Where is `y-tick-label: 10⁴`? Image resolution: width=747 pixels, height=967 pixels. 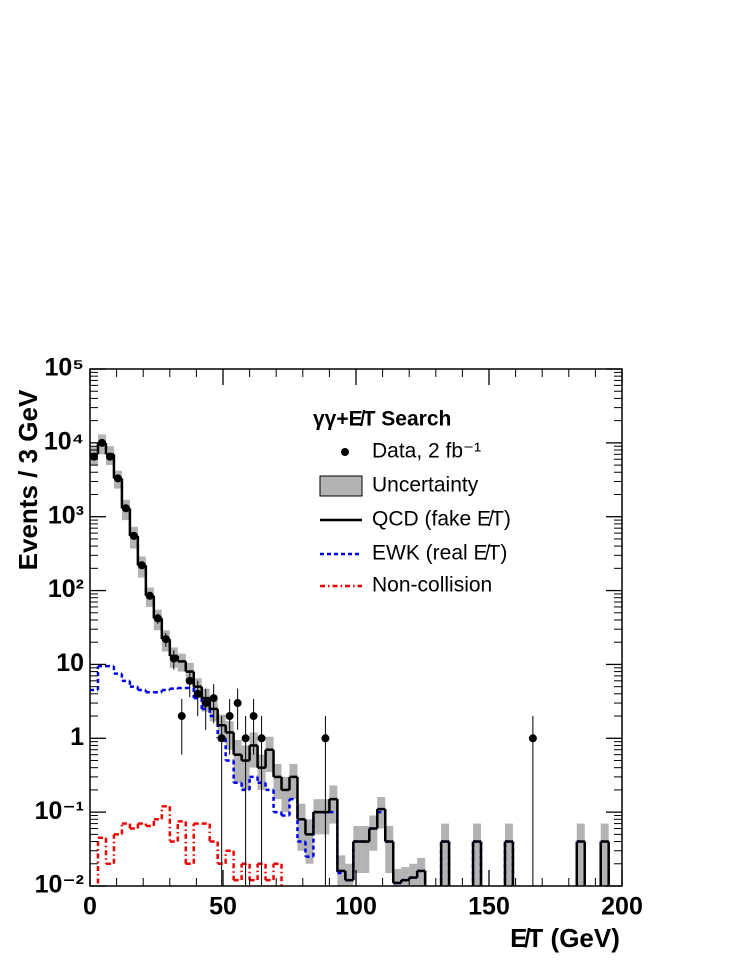
y-tick-label: 10⁴ is located at coordinates (64, 441).